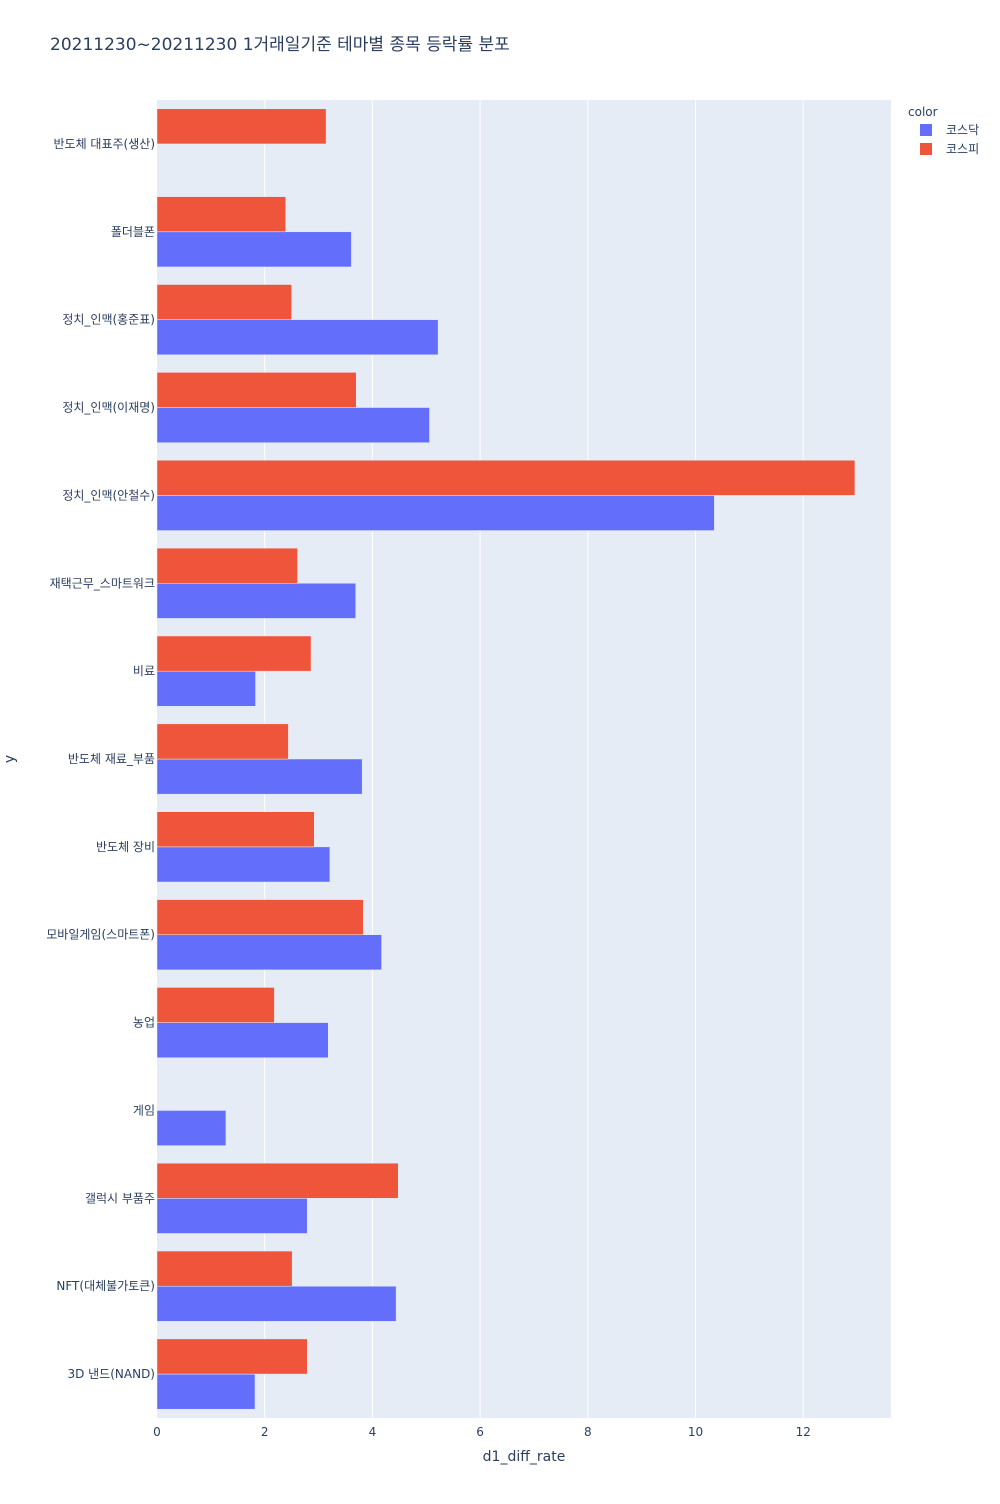 Image resolution: width=1000 pixels, height=1504 pixels. Describe the element at coordinates (10, 759) in the screenshot. I see `y-axis-label: y` at that location.